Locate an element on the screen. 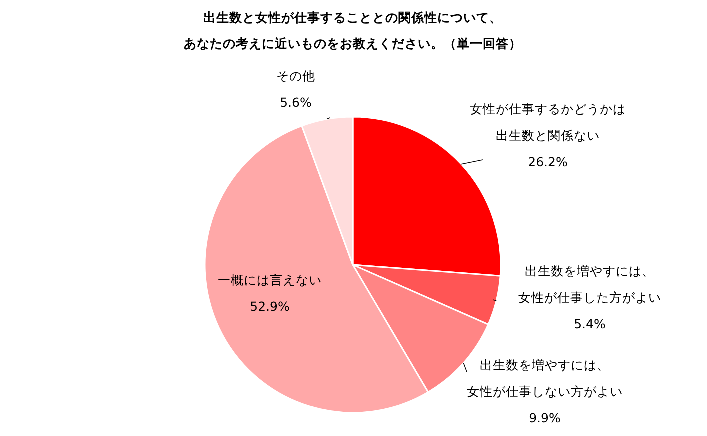 The height and width of the screenshot is (436, 707). slice-label: その他 is located at coordinates (296, 76).